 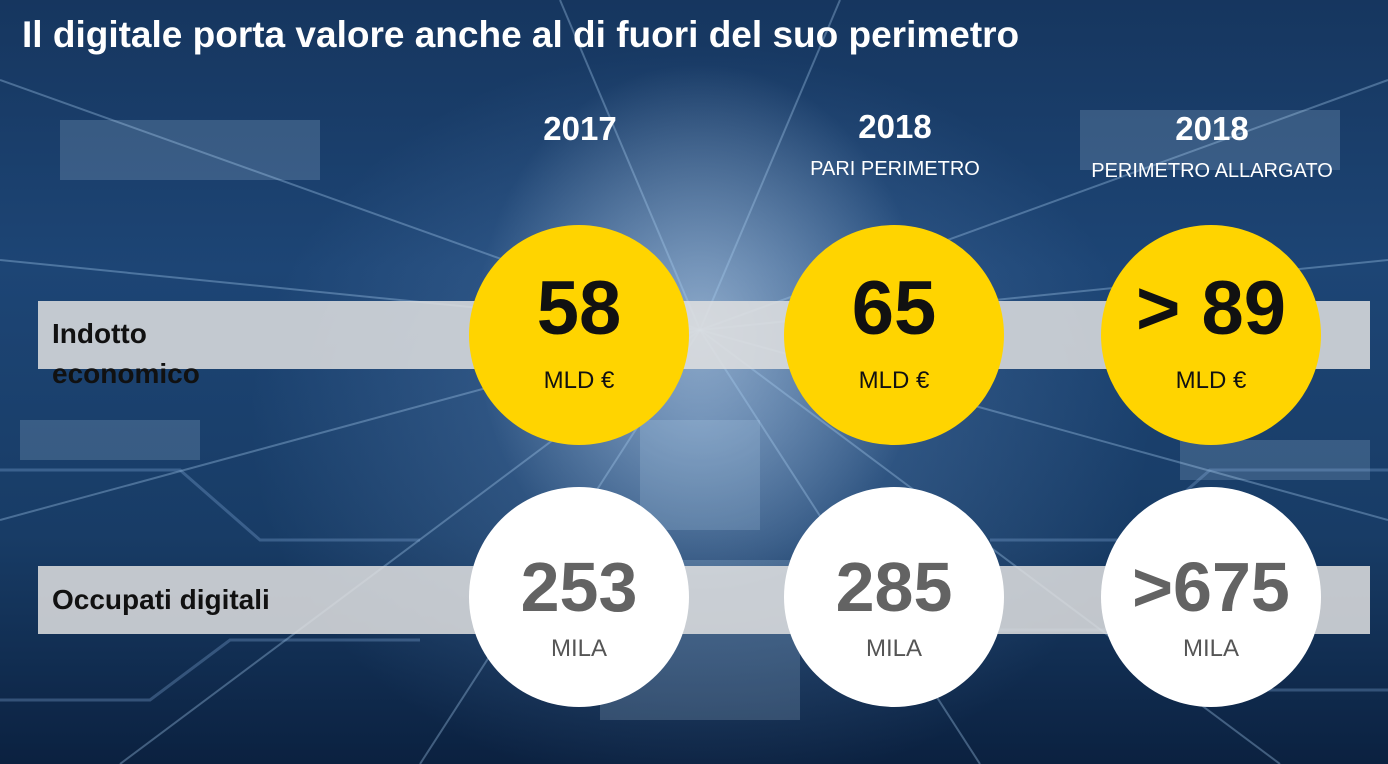 I want to click on value-circle-indotto-2018-pari: 65 MLD €, so click(x=894, y=335).